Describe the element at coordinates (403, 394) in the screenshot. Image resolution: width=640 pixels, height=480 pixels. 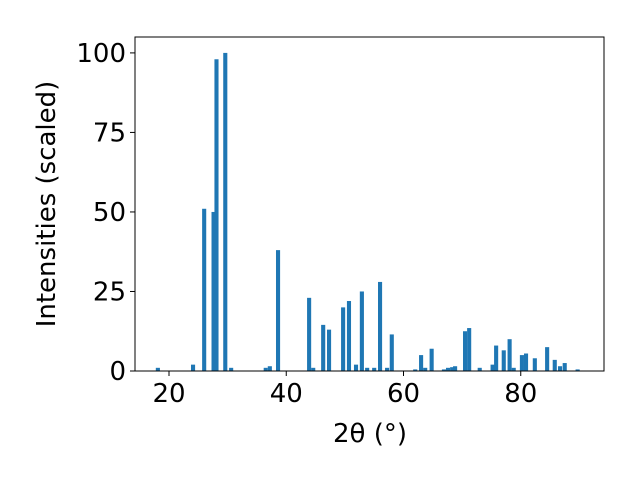
I see `x-tick-label: 60` at that location.